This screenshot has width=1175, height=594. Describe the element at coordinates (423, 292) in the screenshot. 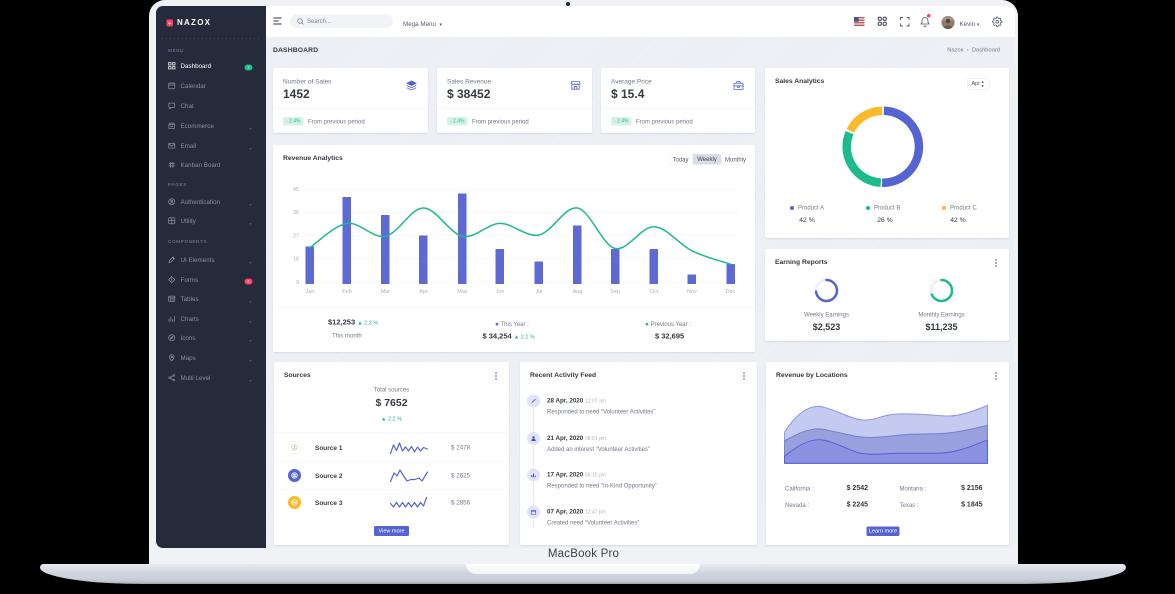

I see `svg-text: Apr` at that location.